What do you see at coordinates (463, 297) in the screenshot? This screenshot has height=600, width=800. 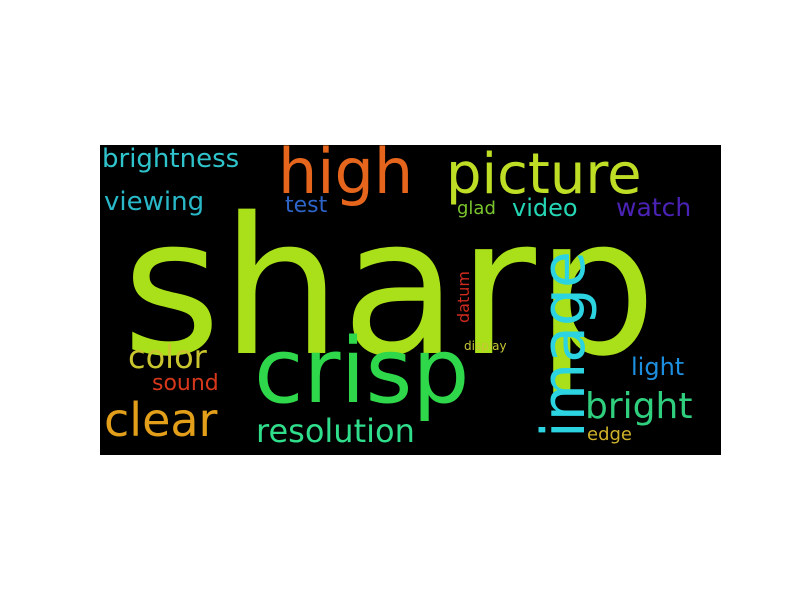 I see `word-datum: datum` at bounding box center [463, 297].